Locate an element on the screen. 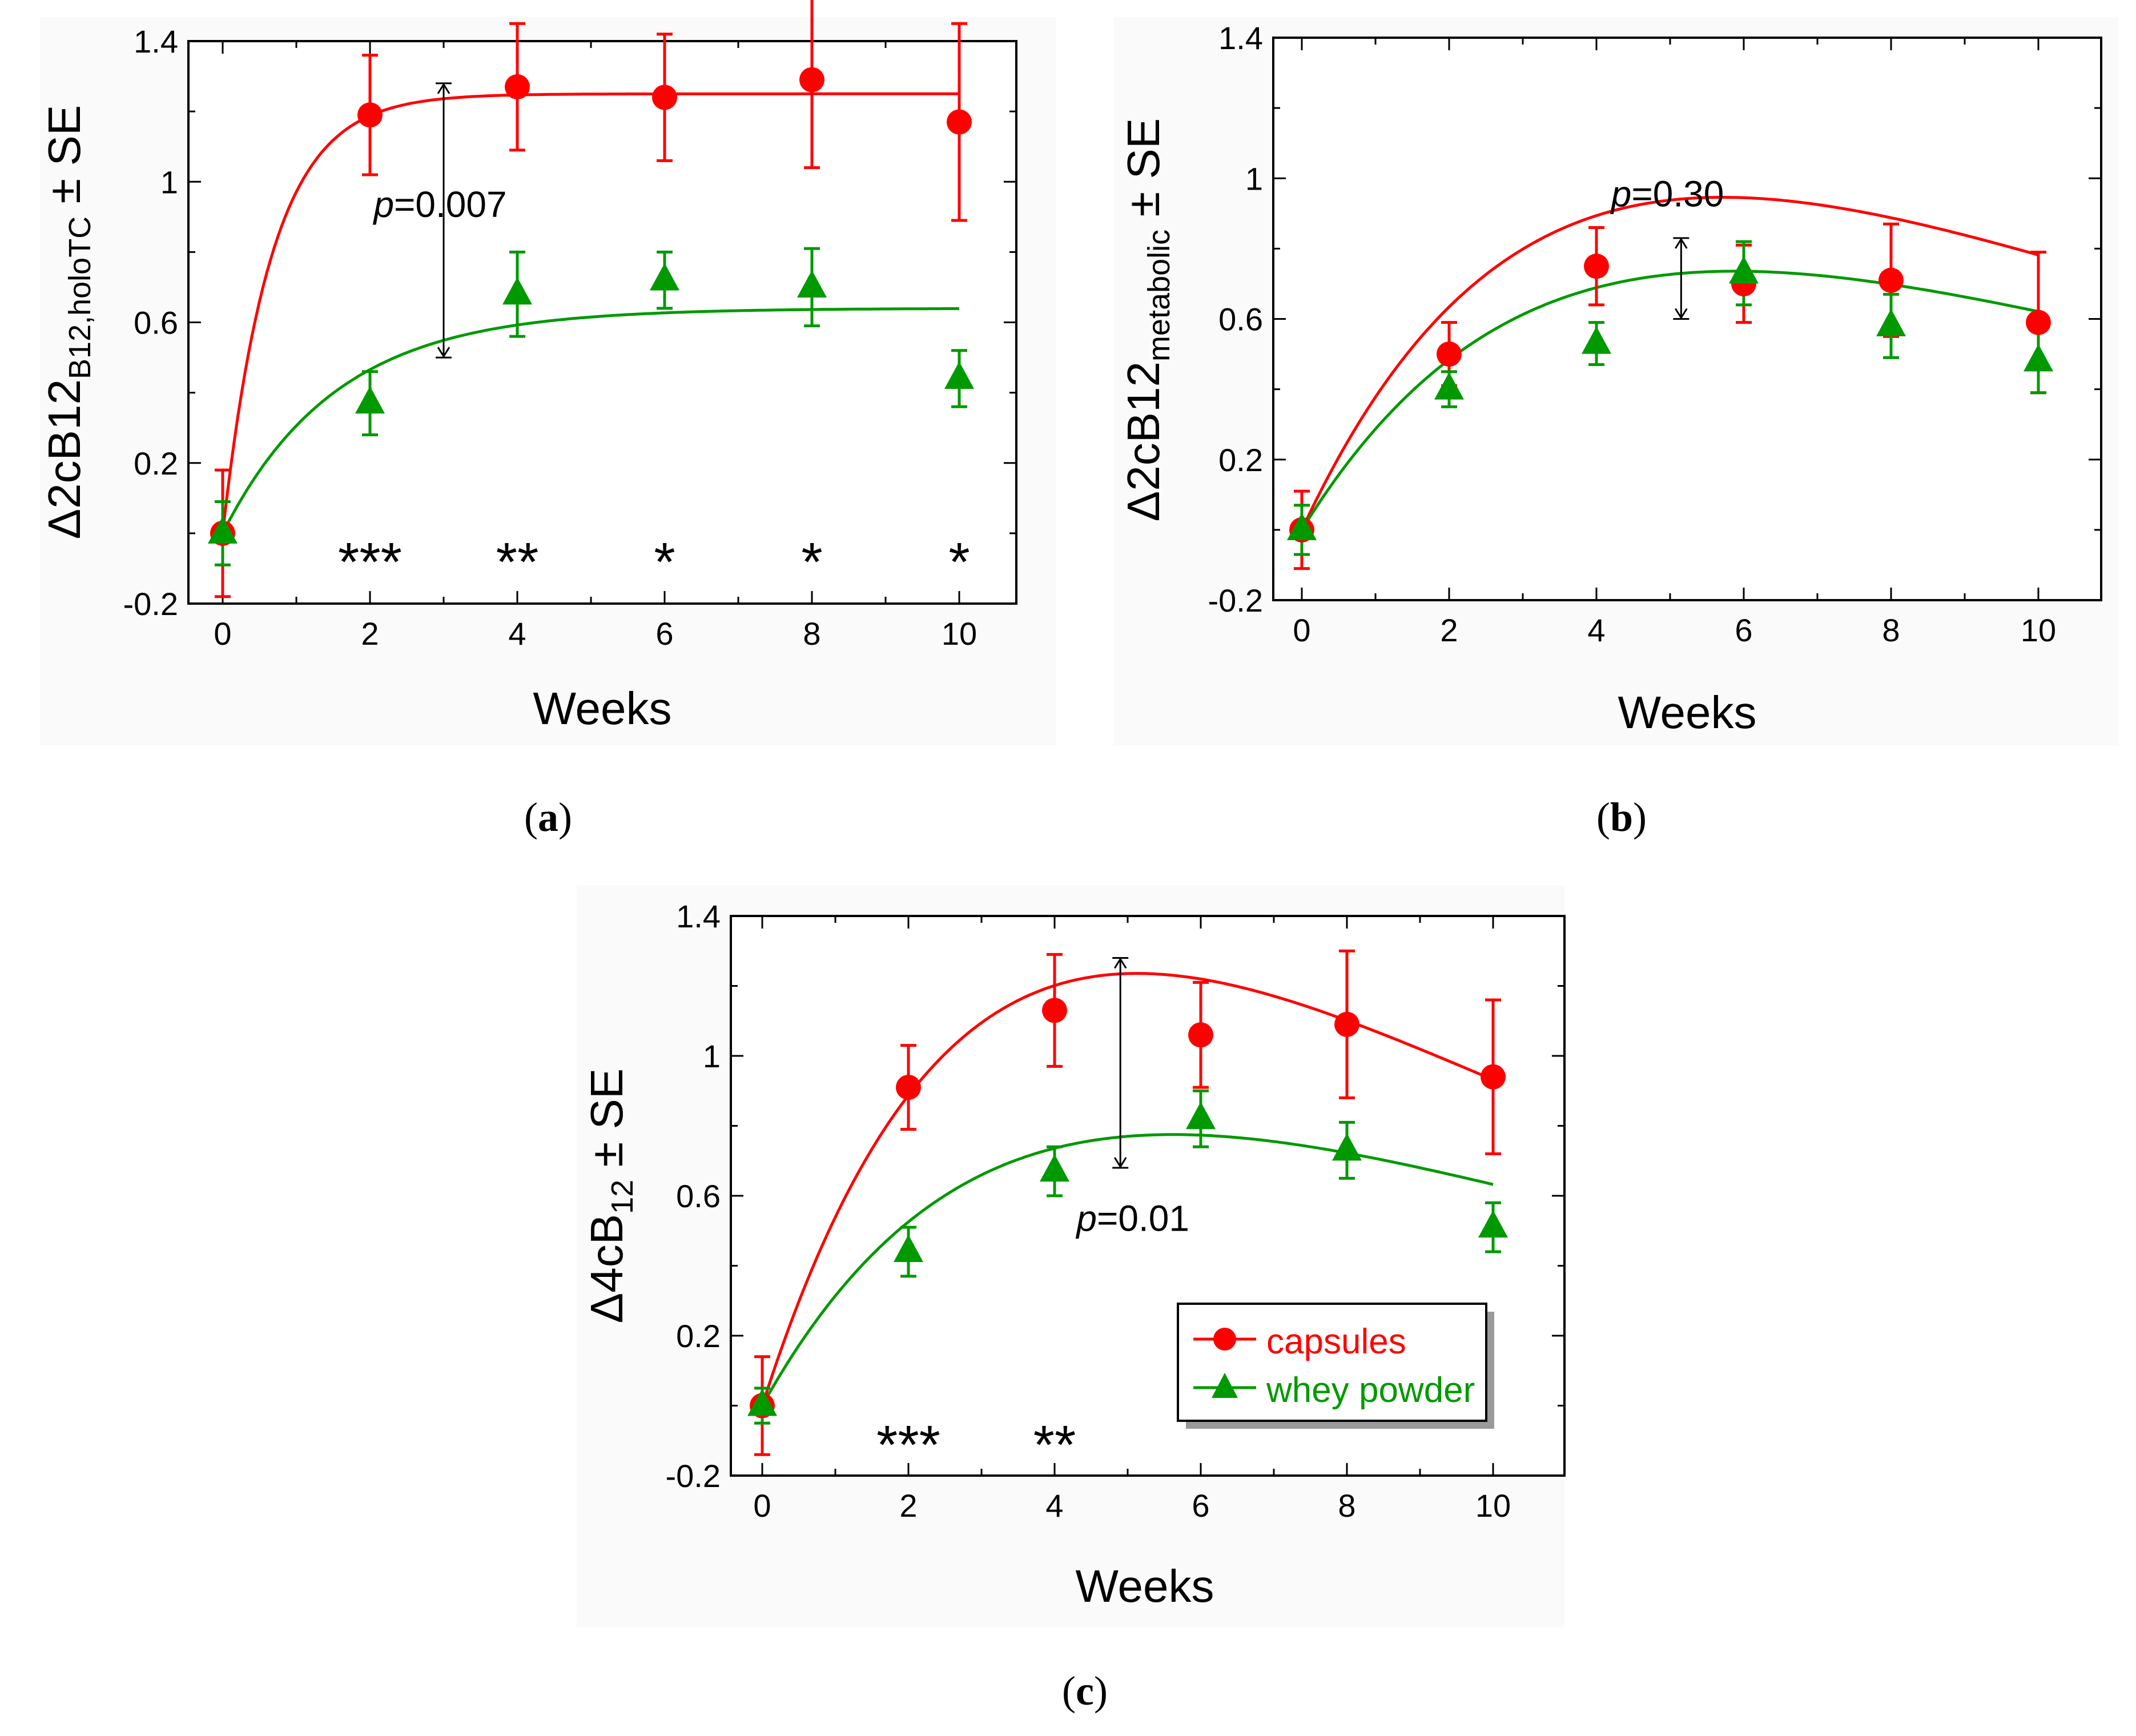  y-axis-label-subscript: metabolic is located at coordinates (1159, 295).